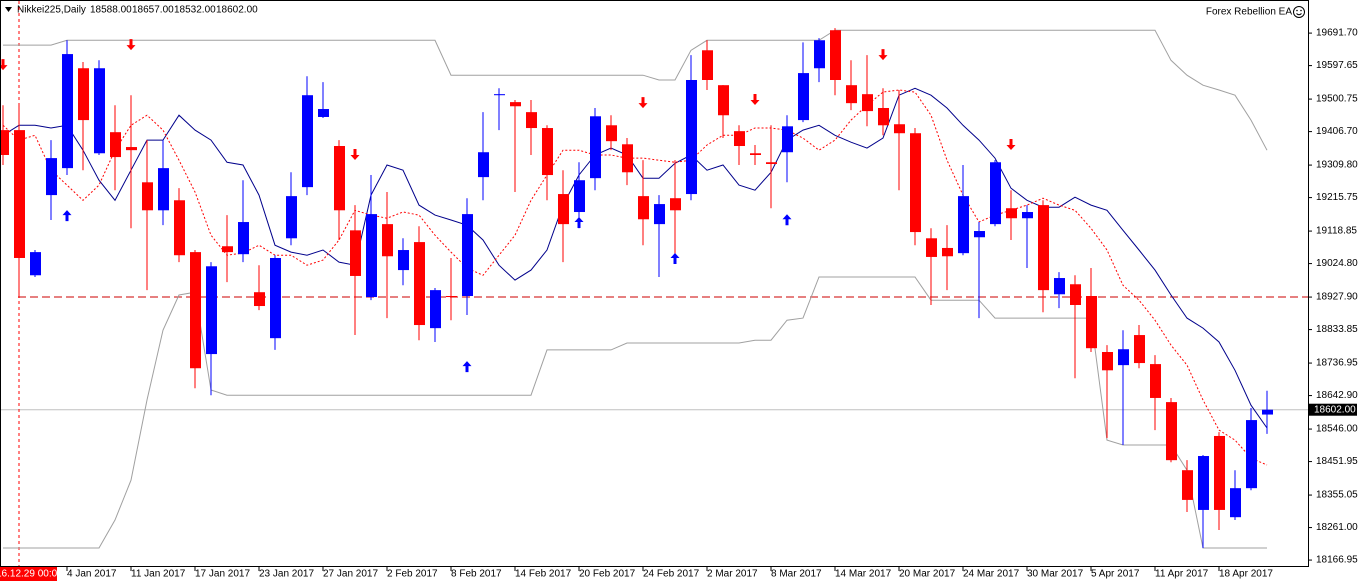 The width and height of the screenshot is (1358, 584). I want to click on y-tick-label: 18546.00, so click(1337, 429).